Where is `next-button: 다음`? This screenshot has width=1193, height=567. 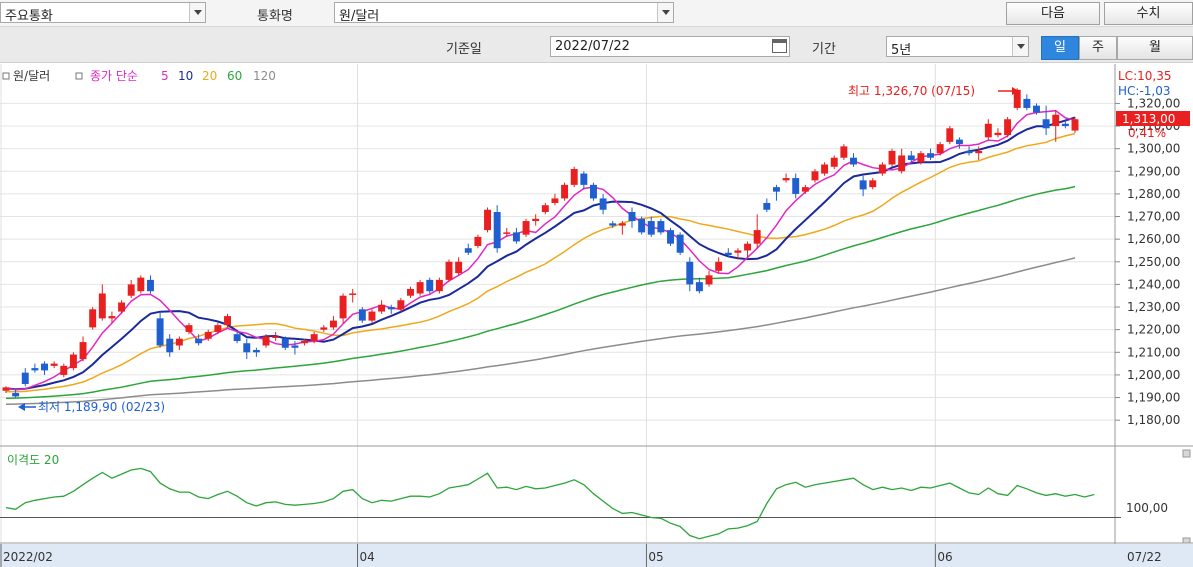
next-button: 다음 is located at coordinates (1053, 13).